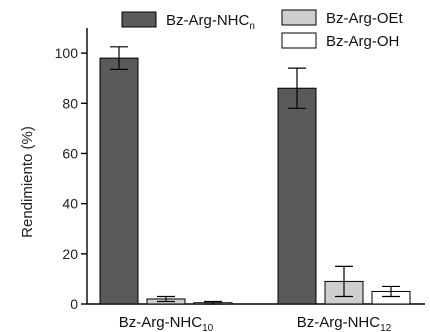  What do you see at coordinates (70, 254) in the screenshot?
I see `y-tick-label: 20` at bounding box center [70, 254].